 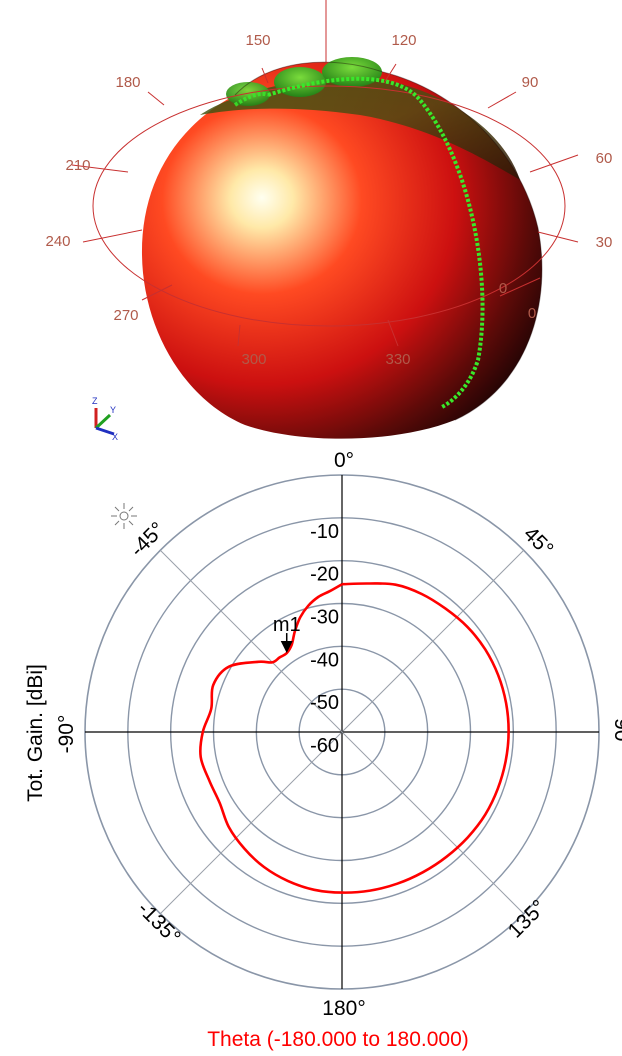 I want to click on radial-tick-label: -50, so click(x=324, y=703).